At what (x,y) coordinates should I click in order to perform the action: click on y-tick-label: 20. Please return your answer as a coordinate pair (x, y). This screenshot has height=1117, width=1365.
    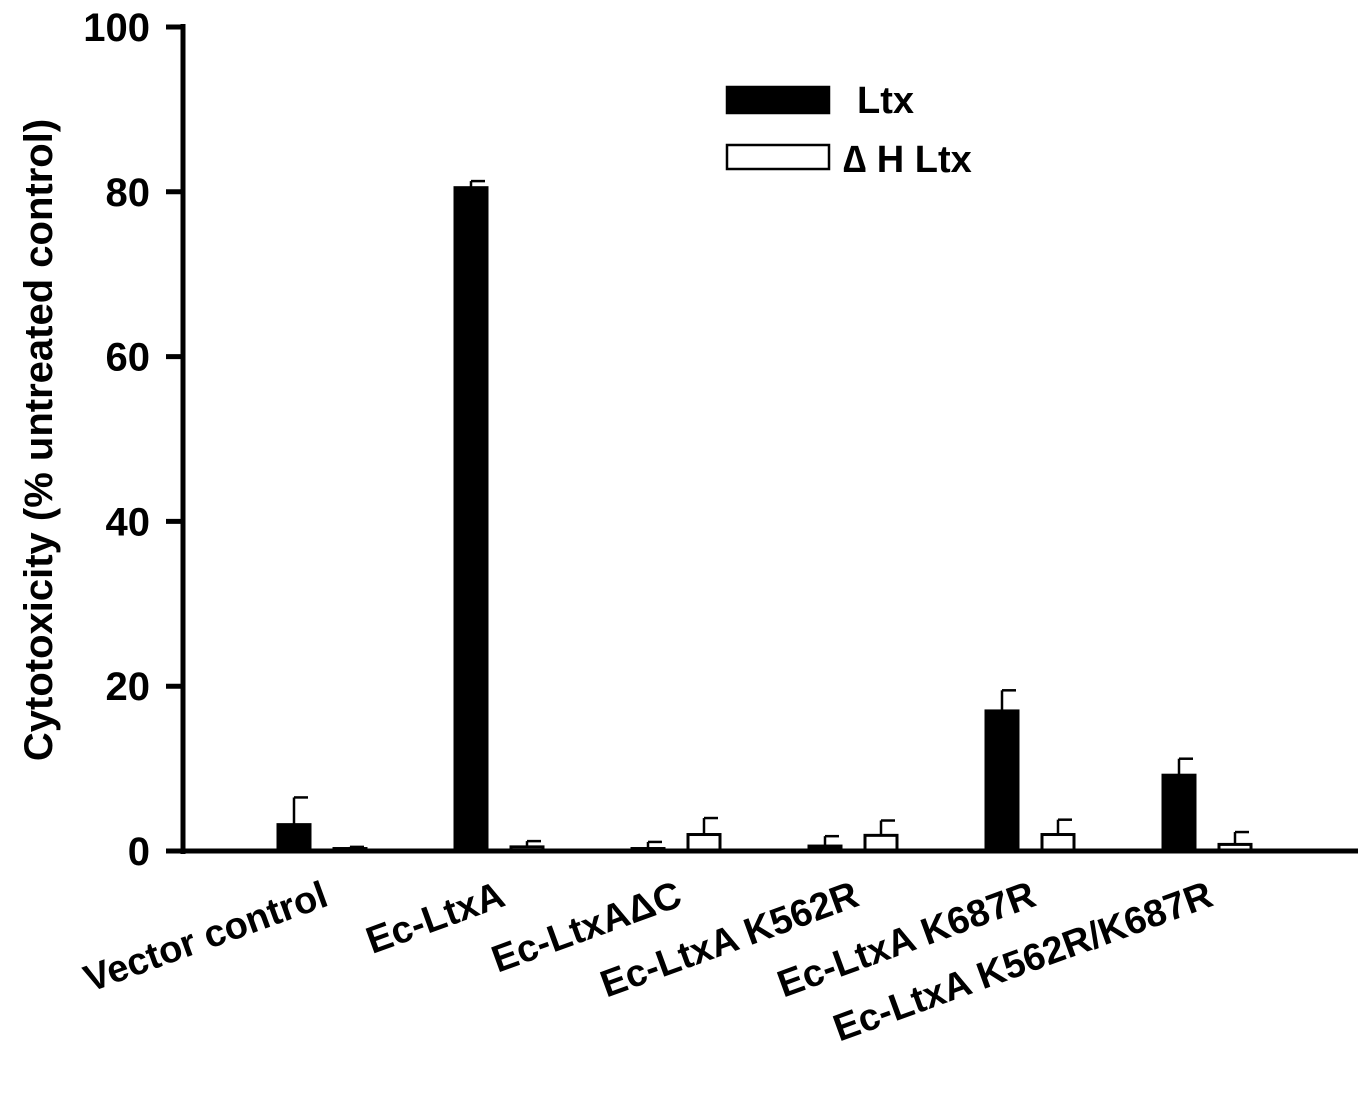
    Looking at the image, I should click on (128, 687).